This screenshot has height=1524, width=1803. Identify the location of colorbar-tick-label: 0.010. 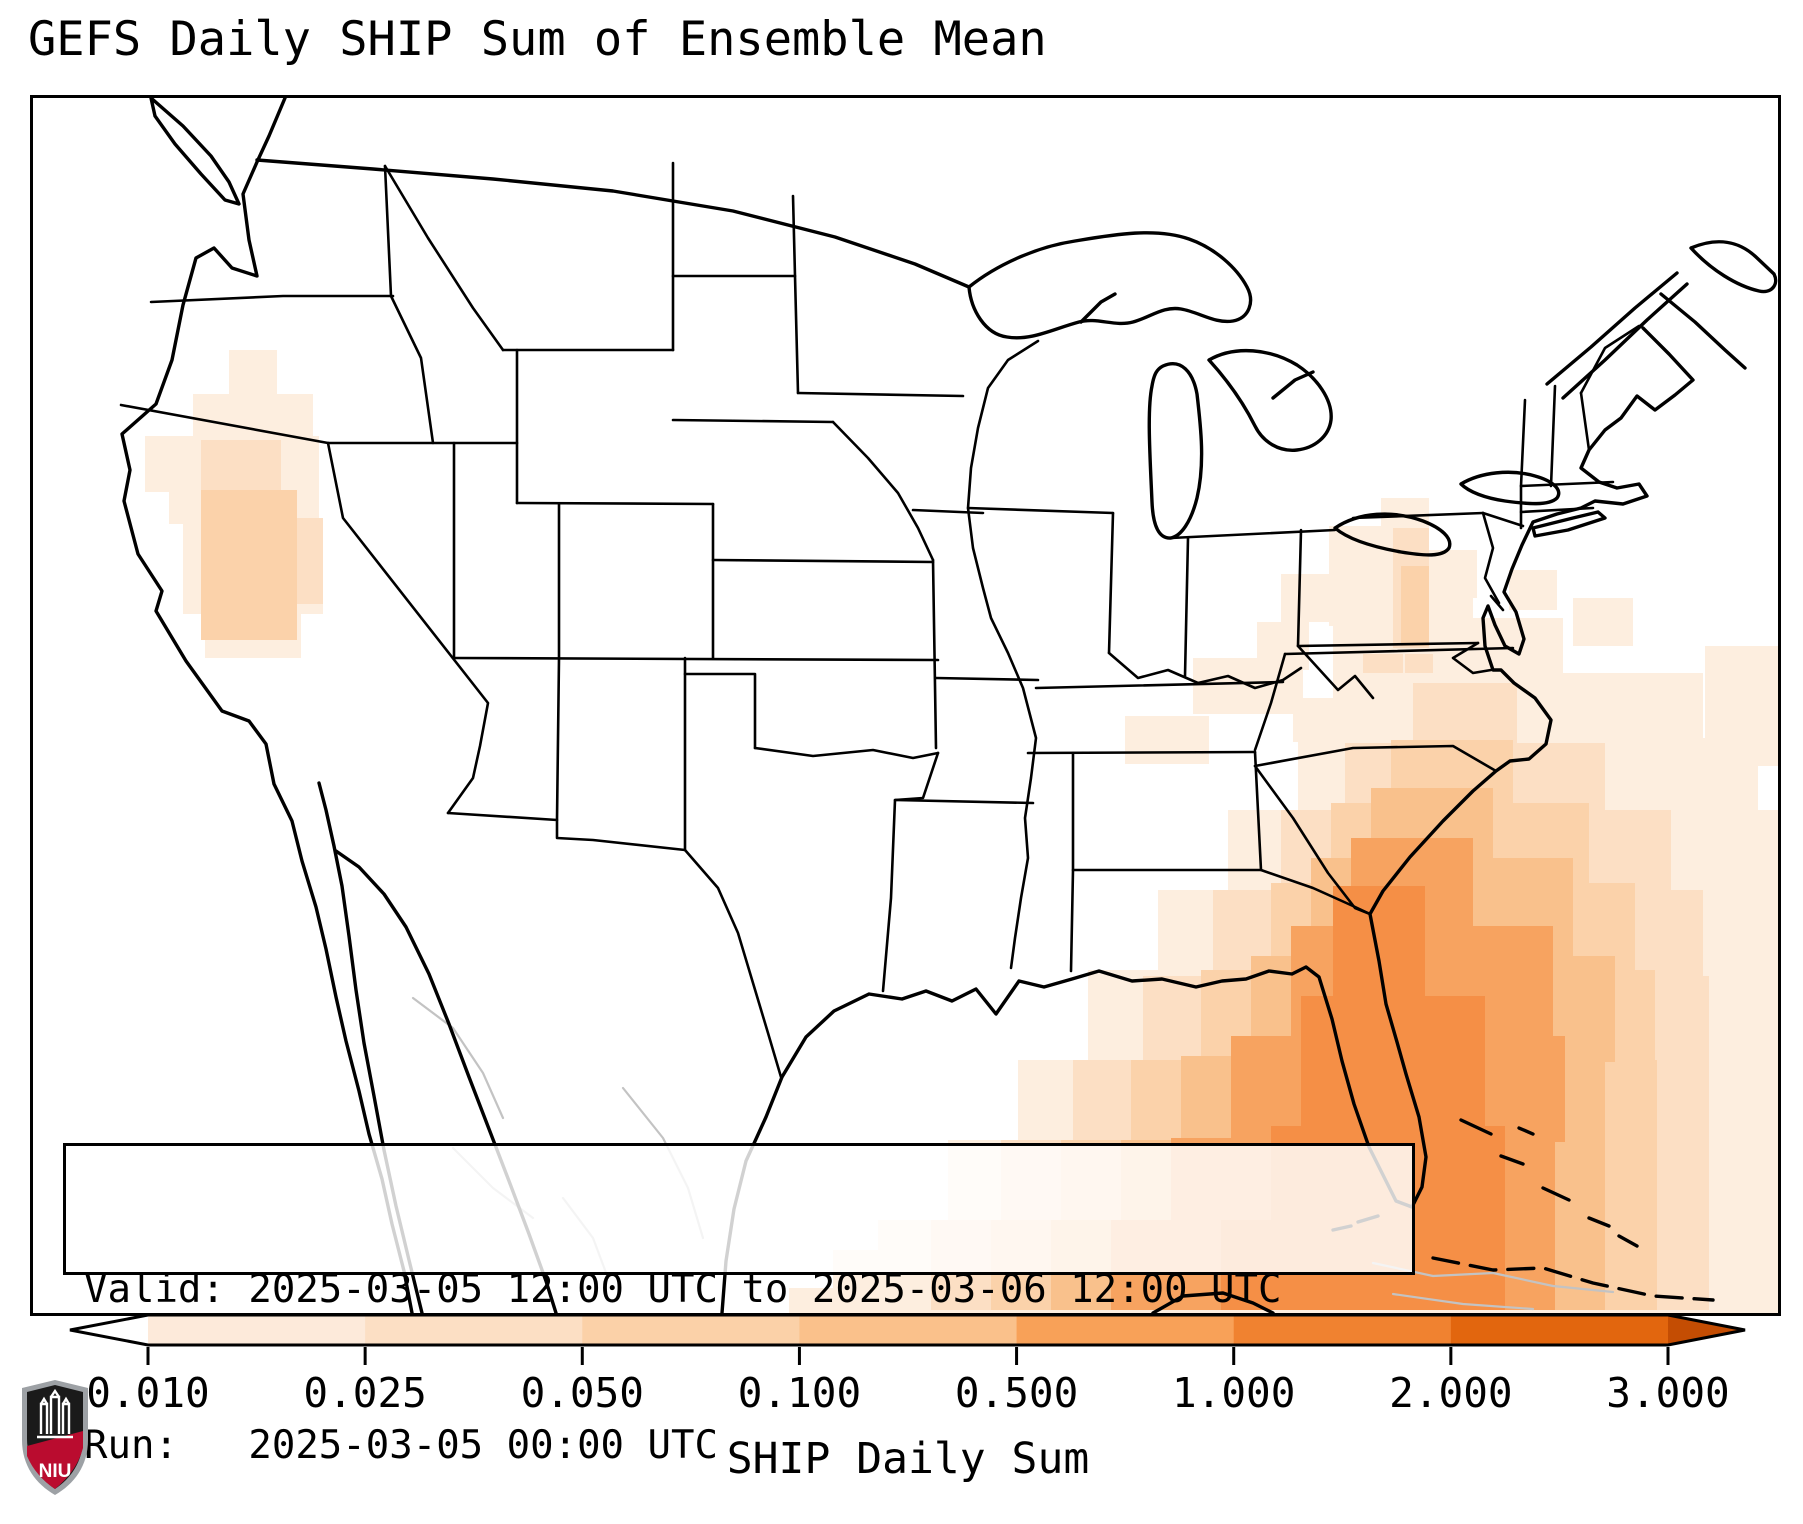
(147, 1393).